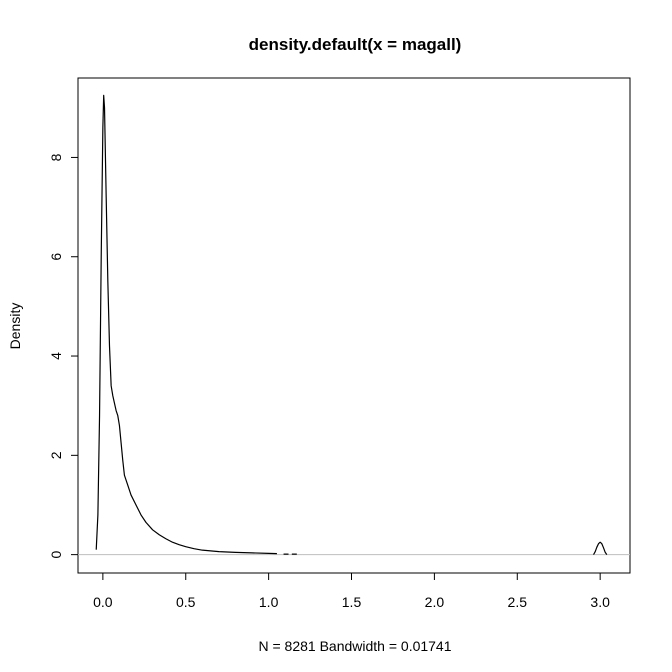 The width and height of the screenshot is (672, 672). Describe the element at coordinates (518, 602) in the screenshot. I see `x-tick-label: 2.5` at that location.